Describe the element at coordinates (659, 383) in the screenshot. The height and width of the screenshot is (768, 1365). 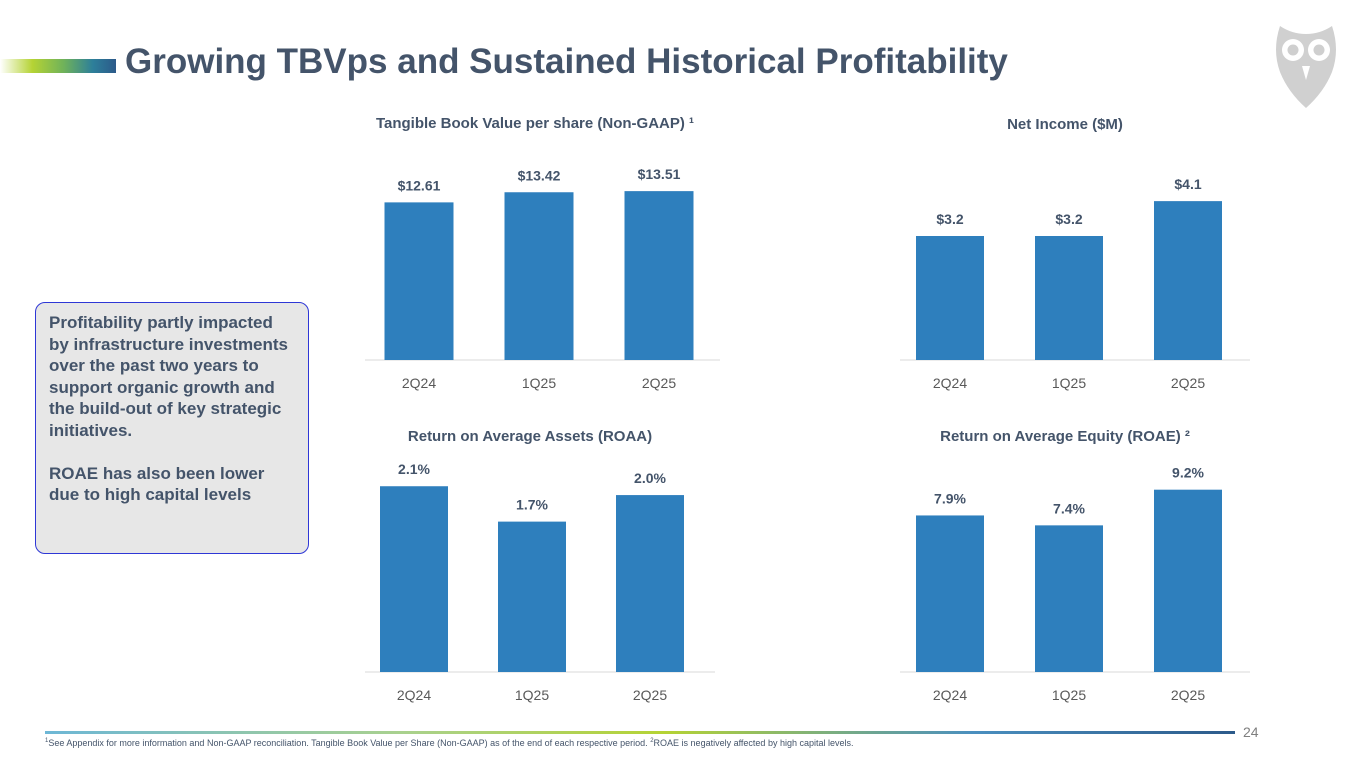
I see `tbvps-category-label-2q25: 2Q25` at that location.